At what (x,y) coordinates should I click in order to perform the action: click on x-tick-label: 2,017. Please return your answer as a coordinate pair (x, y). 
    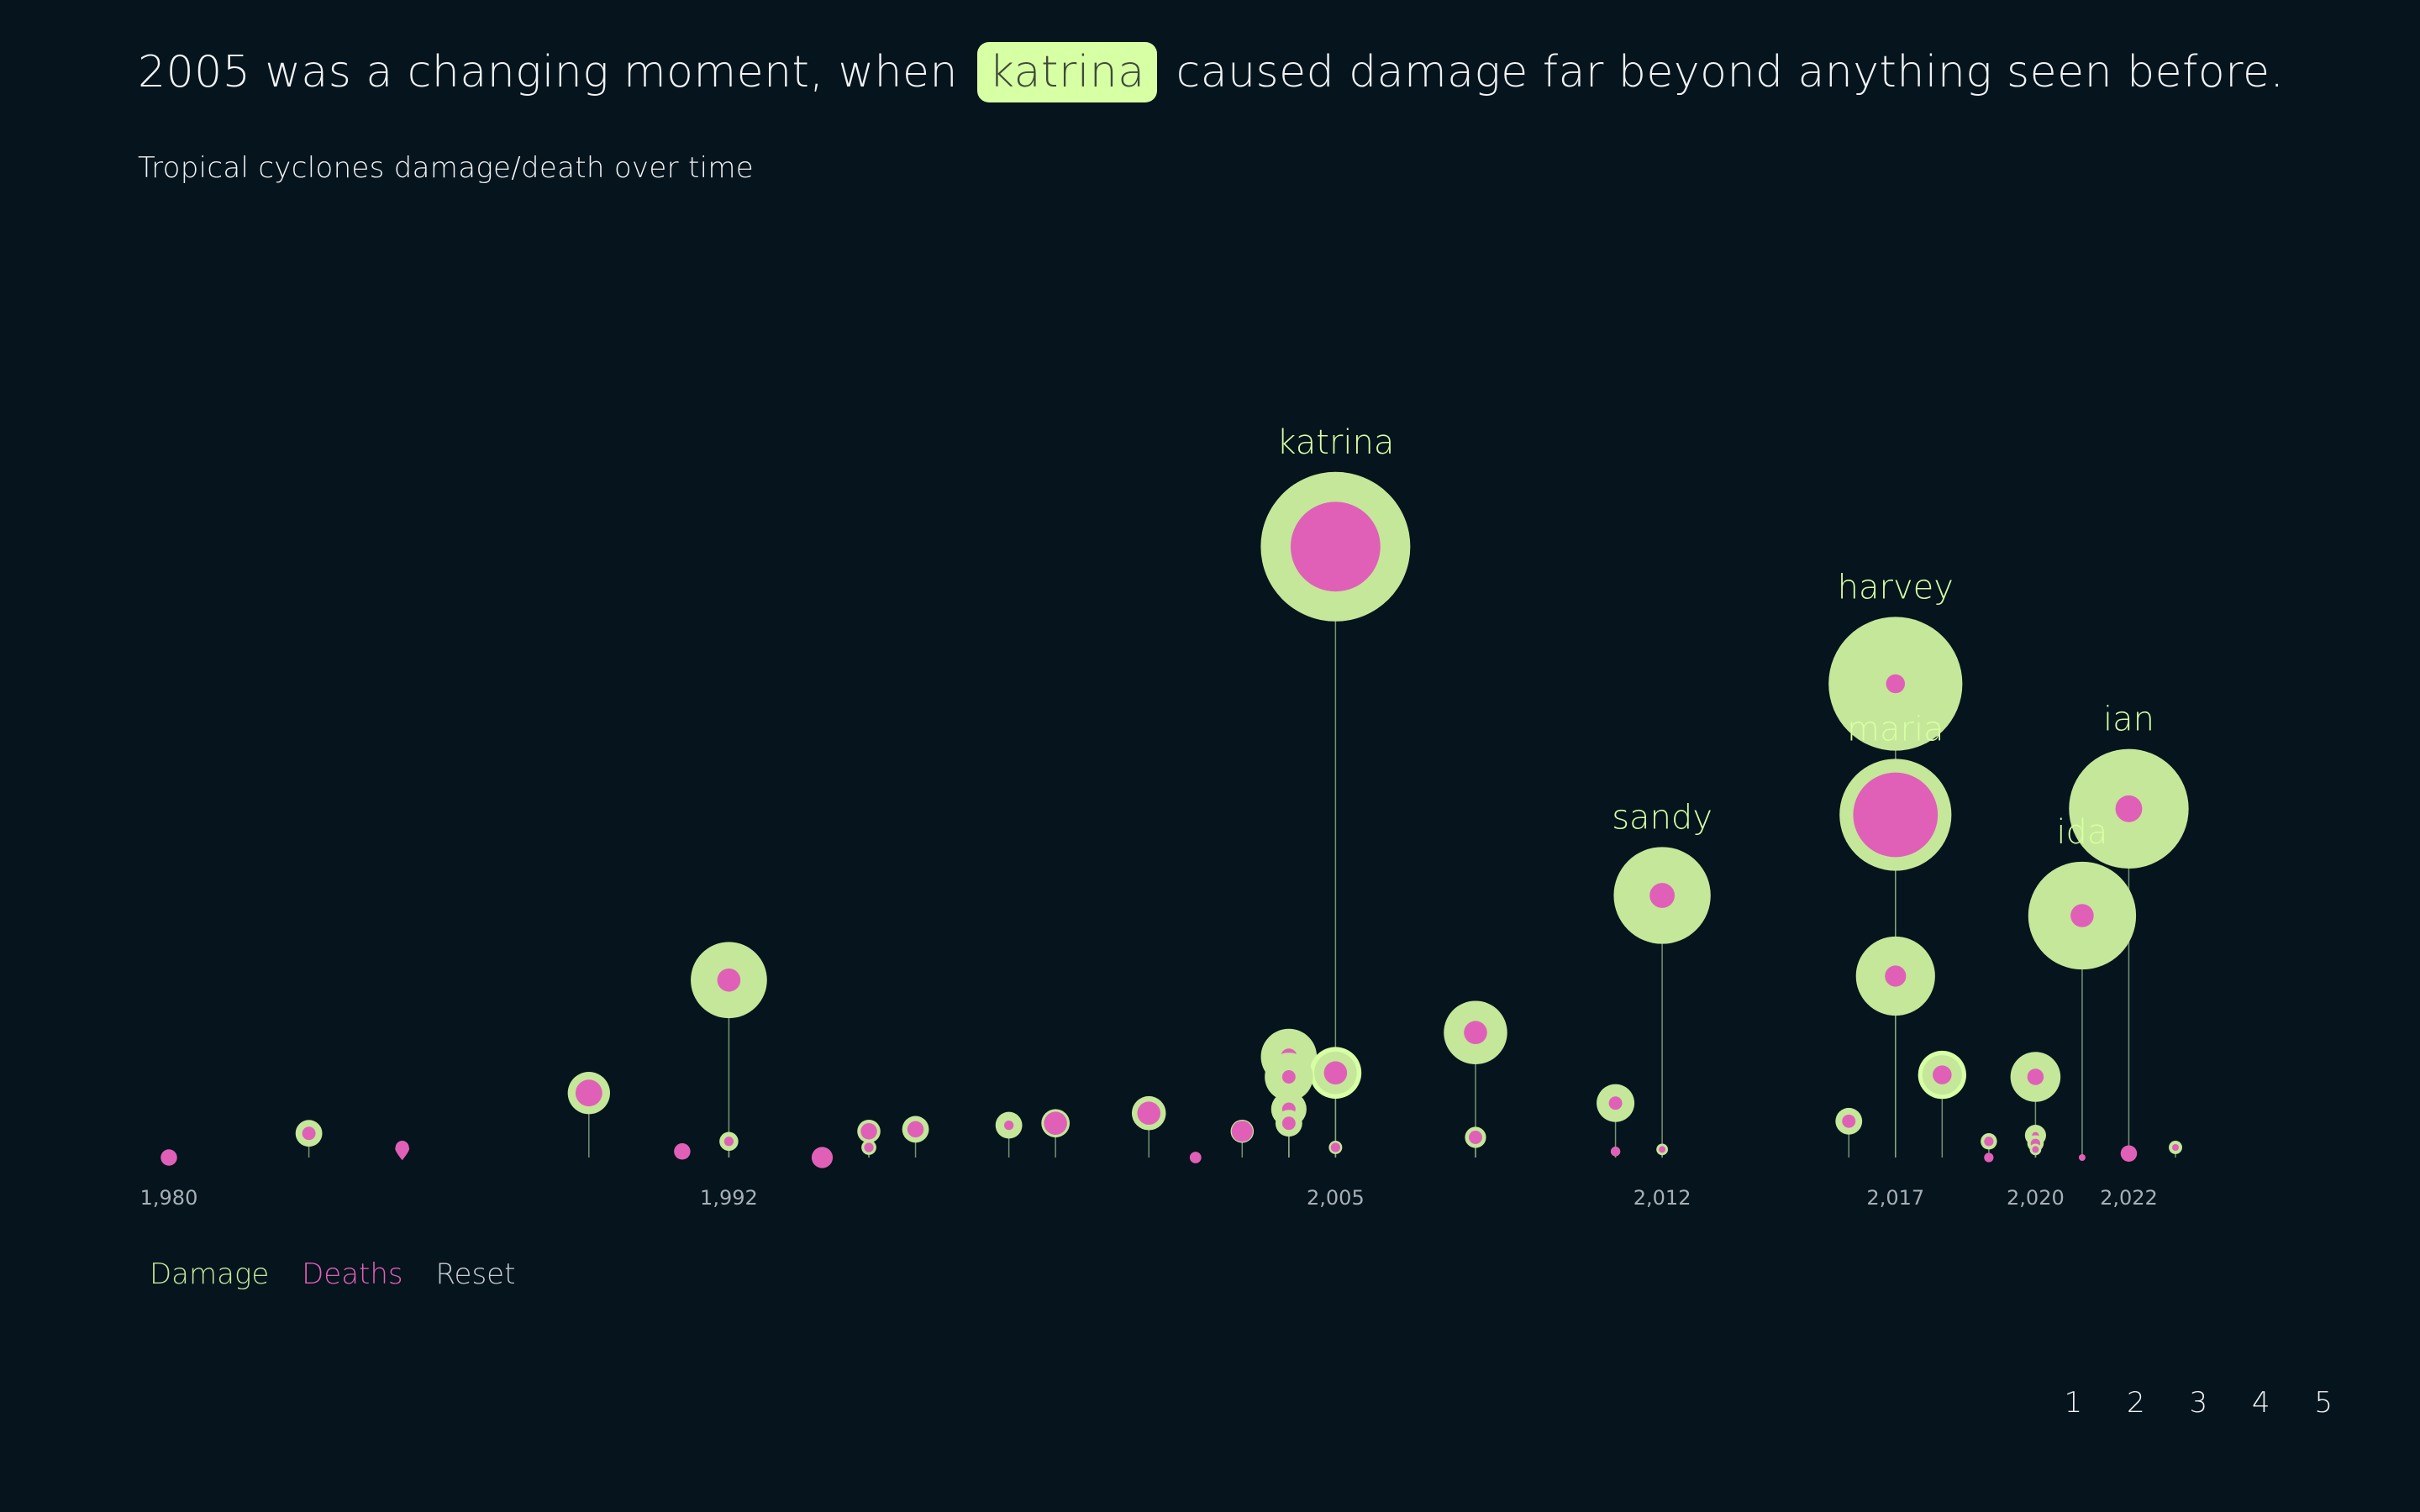
    Looking at the image, I should click on (1895, 1198).